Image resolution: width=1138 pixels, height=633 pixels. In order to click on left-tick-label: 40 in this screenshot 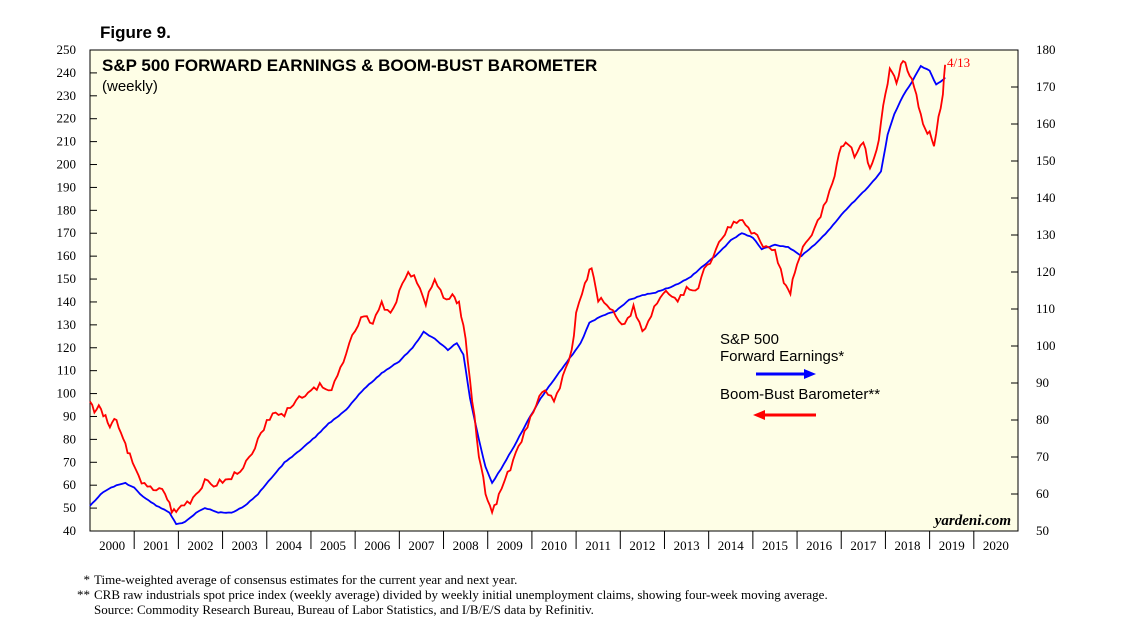, I will do `click(69, 530)`.